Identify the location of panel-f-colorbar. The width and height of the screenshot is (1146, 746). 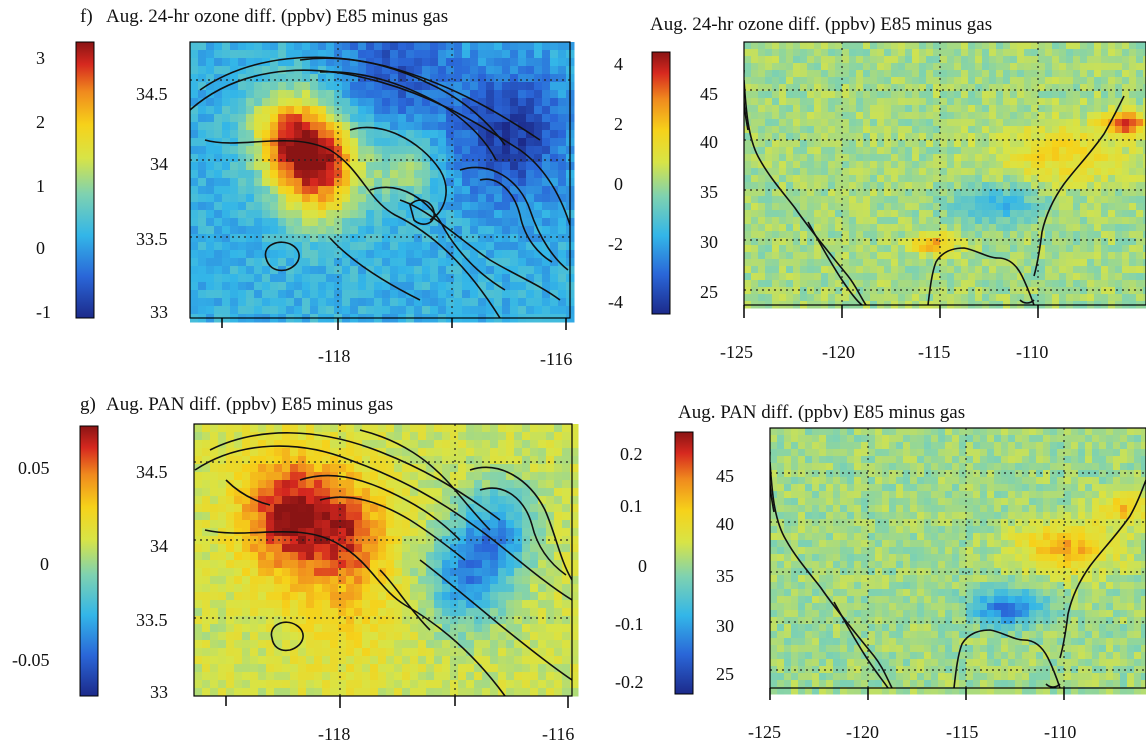
(85, 180).